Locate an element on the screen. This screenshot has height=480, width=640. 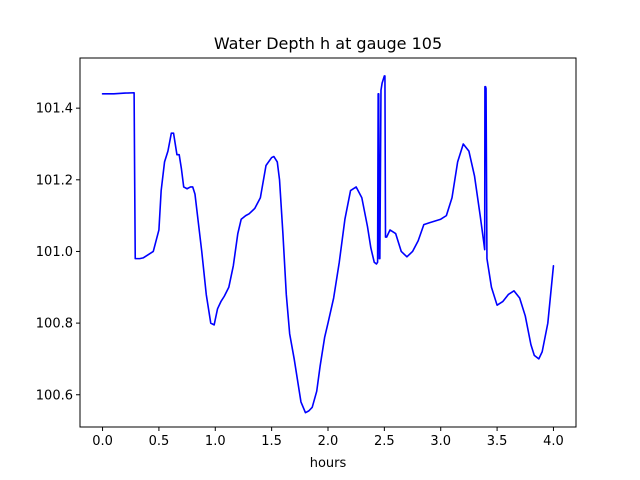
y-tick-label: 100.6 is located at coordinates (54, 395).